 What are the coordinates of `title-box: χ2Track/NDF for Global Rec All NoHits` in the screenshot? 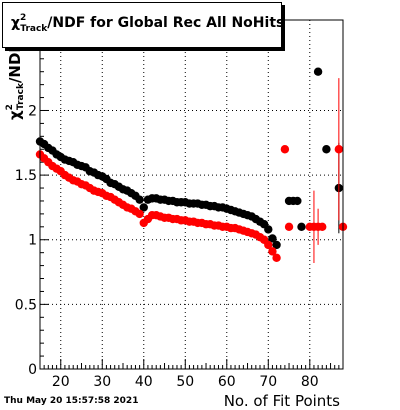 It's located at (143, 25).